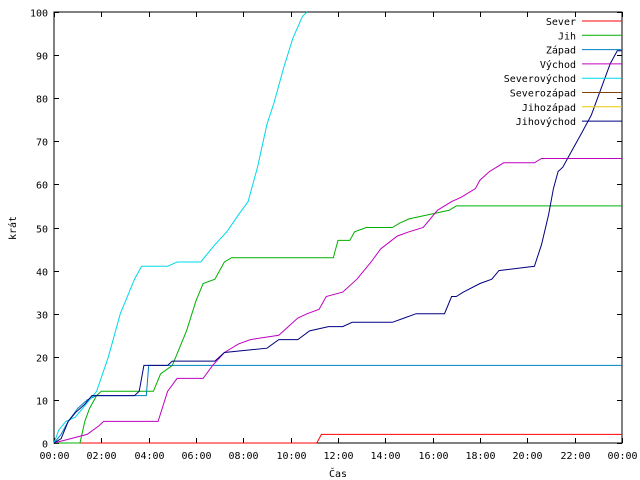 Image resolution: width=640 pixels, height=480 pixels. What do you see at coordinates (338, 473) in the screenshot?
I see `x-axis-label: Čas` at bounding box center [338, 473].